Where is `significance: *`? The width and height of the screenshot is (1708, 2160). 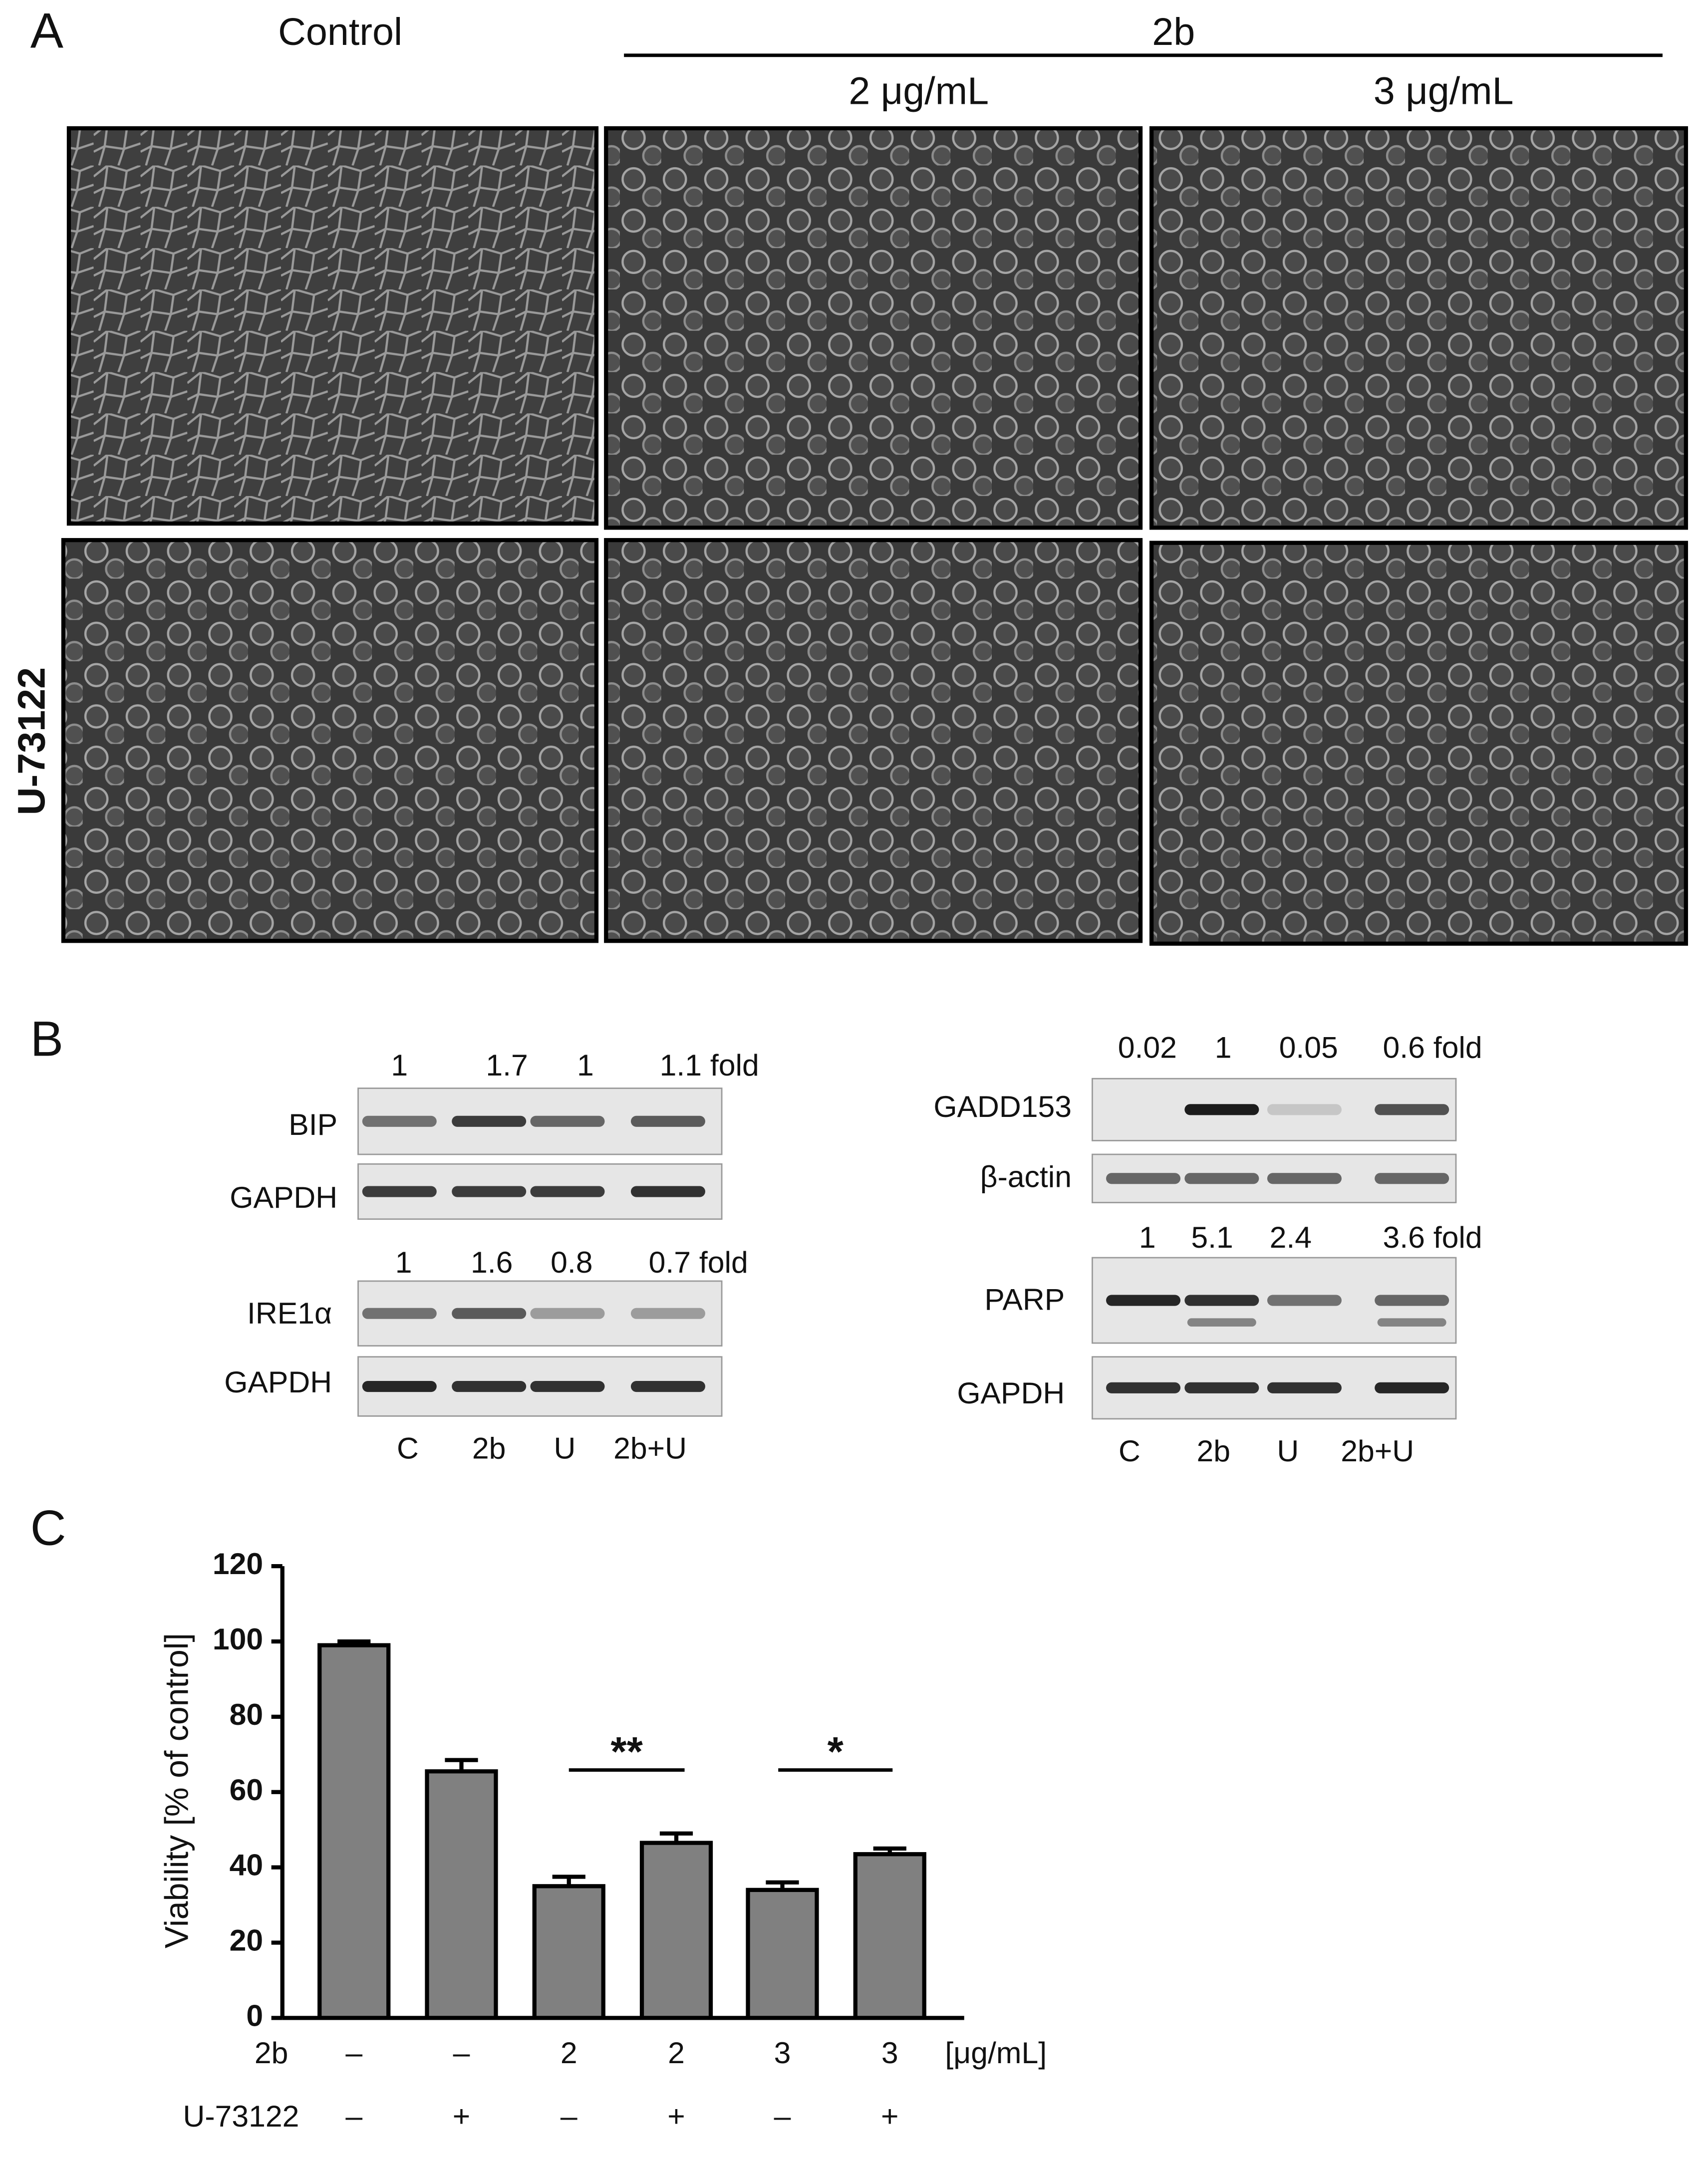 significance: * is located at coordinates (836, 1751).